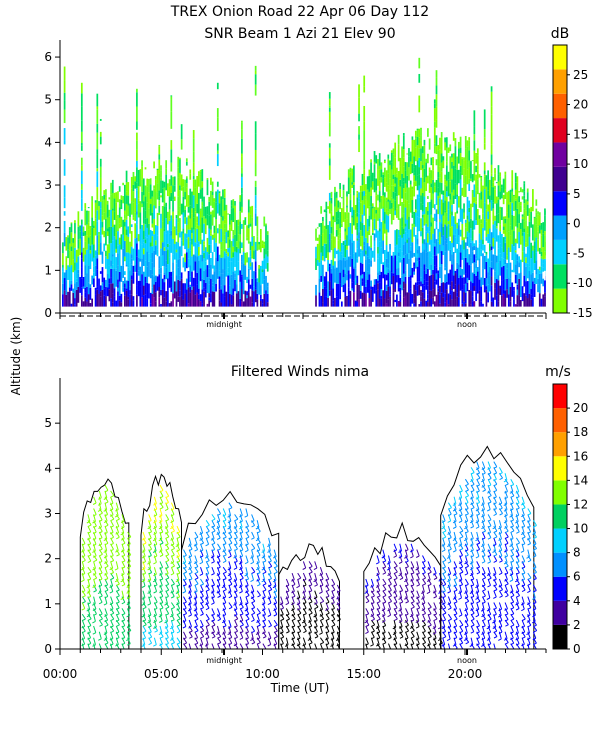  Describe the element at coordinates (16, 356) in the screenshot. I see `altitude-axis-label: Altitude (km)` at that location.